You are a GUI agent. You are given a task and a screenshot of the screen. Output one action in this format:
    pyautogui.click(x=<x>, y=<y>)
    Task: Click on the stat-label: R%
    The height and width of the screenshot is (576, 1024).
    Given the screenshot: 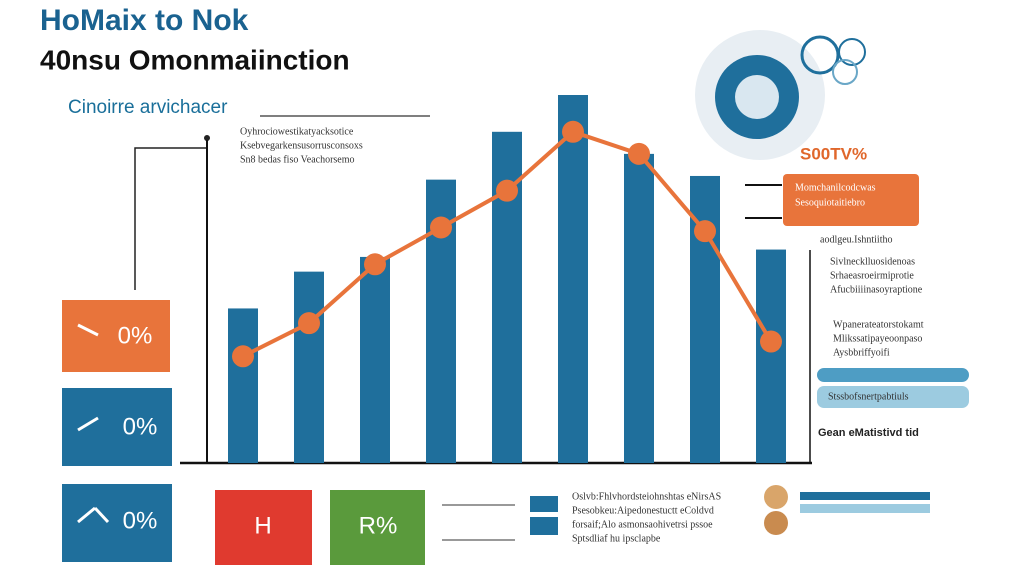 What is the action you would take?
    pyautogui.click(x=378, y=525)
    